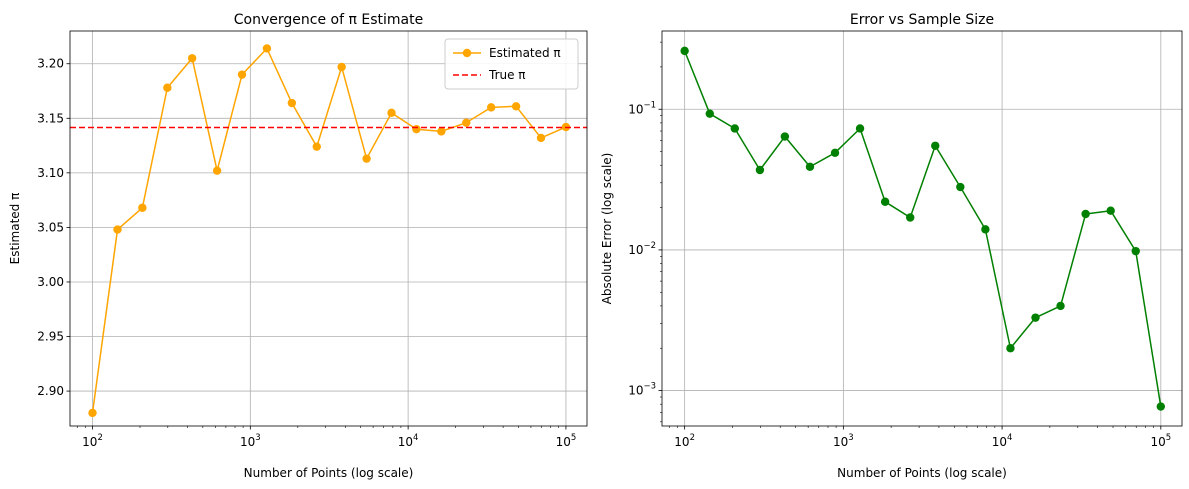 The width and height of the screenshot is (1189, 489). I want to click on y-tick-label: 3.15, so click(50, 118).